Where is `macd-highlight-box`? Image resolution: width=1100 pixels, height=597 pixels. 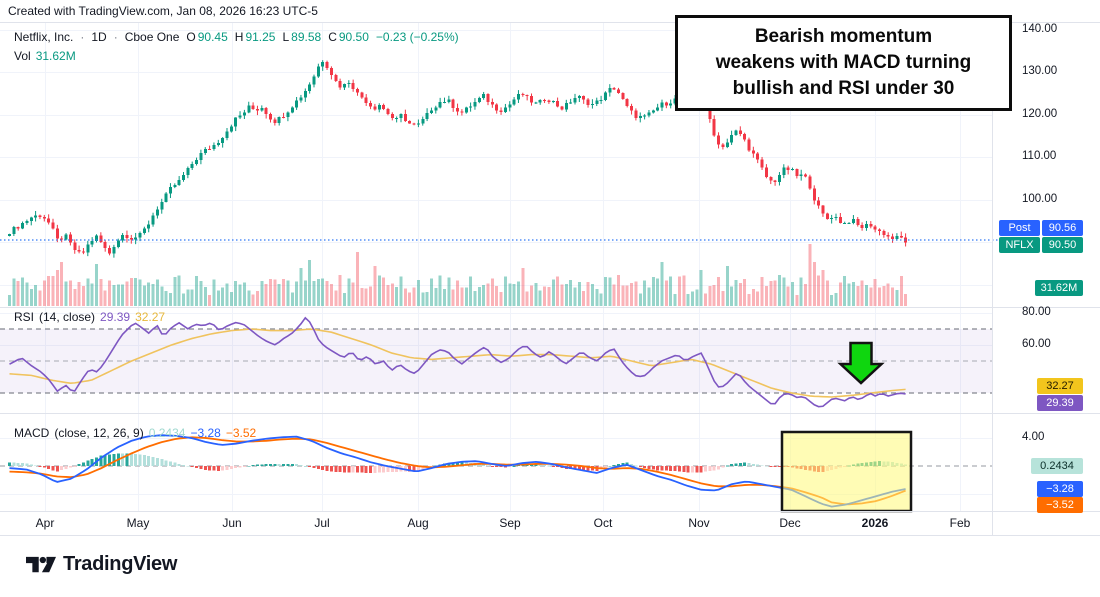 macd-highlight-box is located at coordinates (846, 471).